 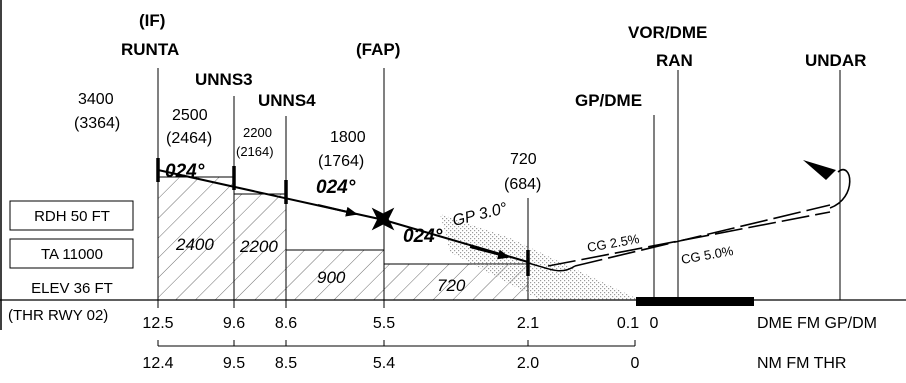 What do you see at coordinates (817, 323) in the screenshot?
I see `dme-scale-title: DME FM GP/DM` at bounding box center [817, 323].